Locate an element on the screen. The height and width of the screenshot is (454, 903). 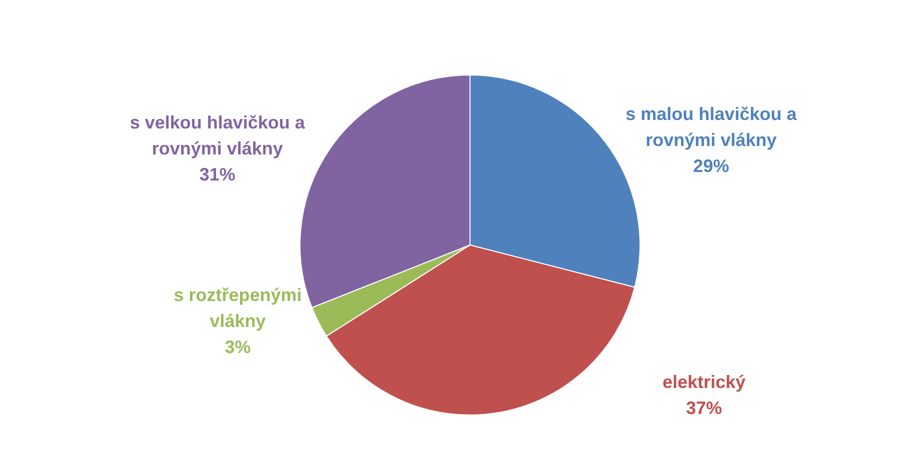
slice-label: s malou hlavičkou a rovnými vlákny is located at coordinates (712, 127).